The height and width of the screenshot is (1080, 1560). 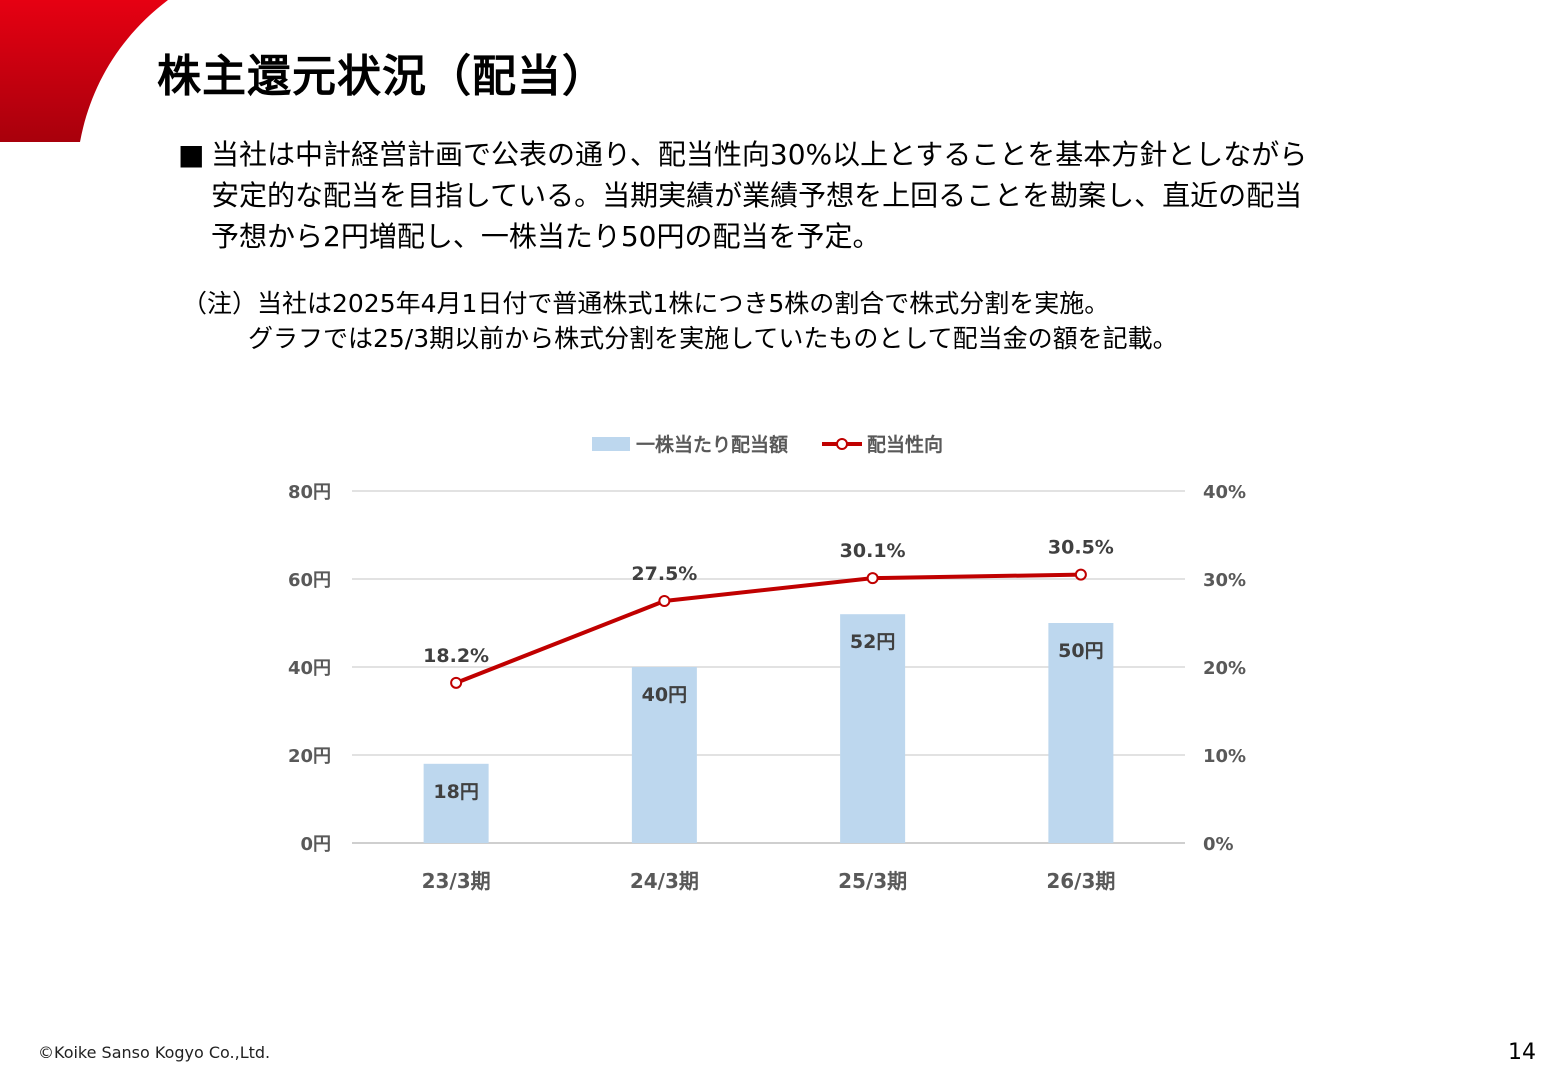 I want to click on page-title: 株主還元状況（配当）, so click(x=382, y=76).